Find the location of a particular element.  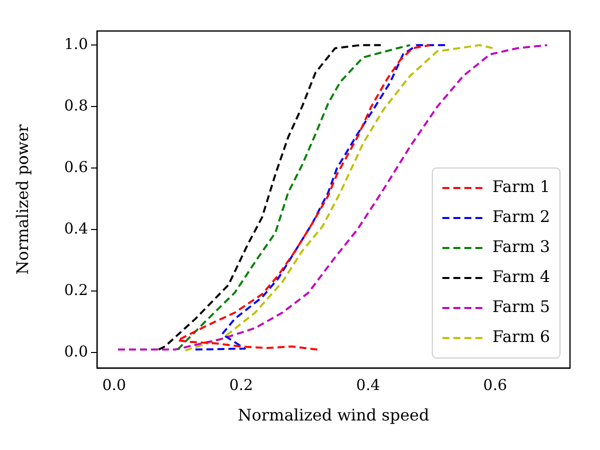

x-tick-label: 0.4 is located at coordinates (368, 385).